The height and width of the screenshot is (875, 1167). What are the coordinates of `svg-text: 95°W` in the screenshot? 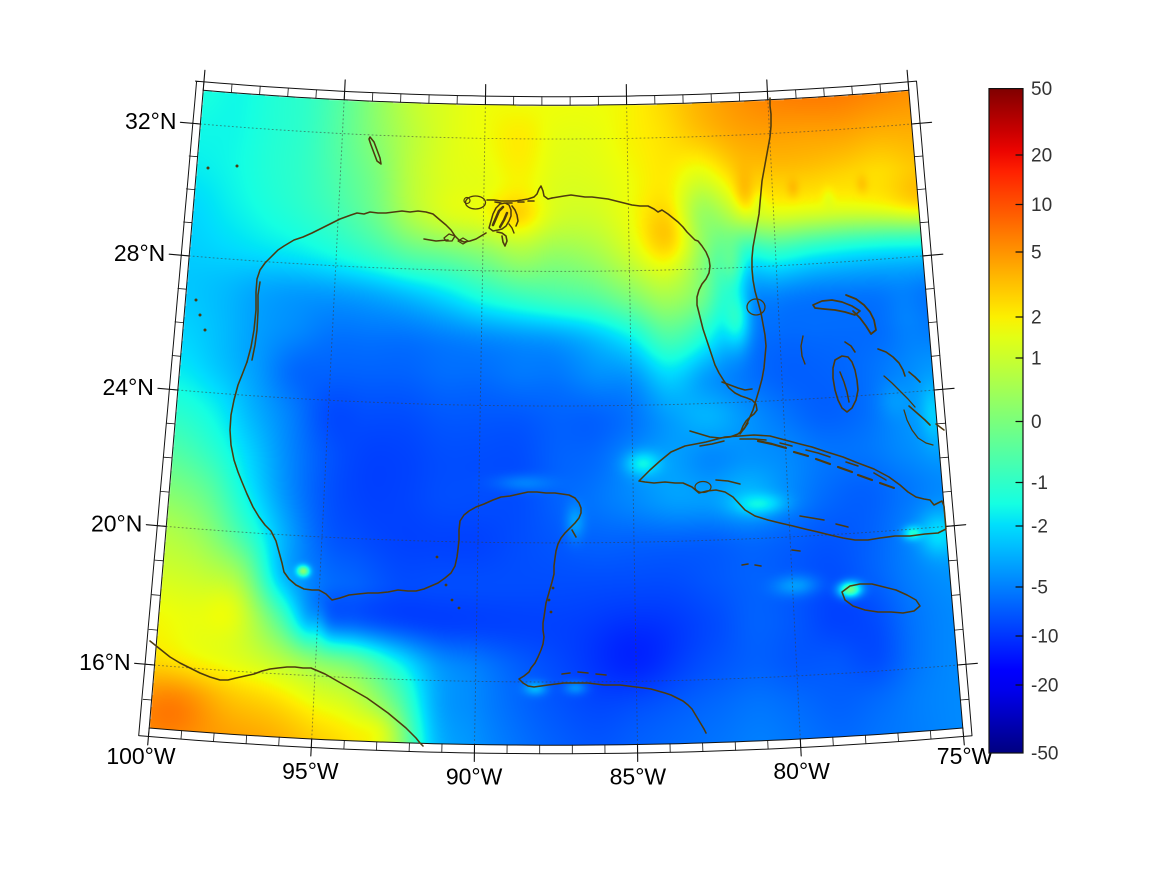 It's located at (310, 771).